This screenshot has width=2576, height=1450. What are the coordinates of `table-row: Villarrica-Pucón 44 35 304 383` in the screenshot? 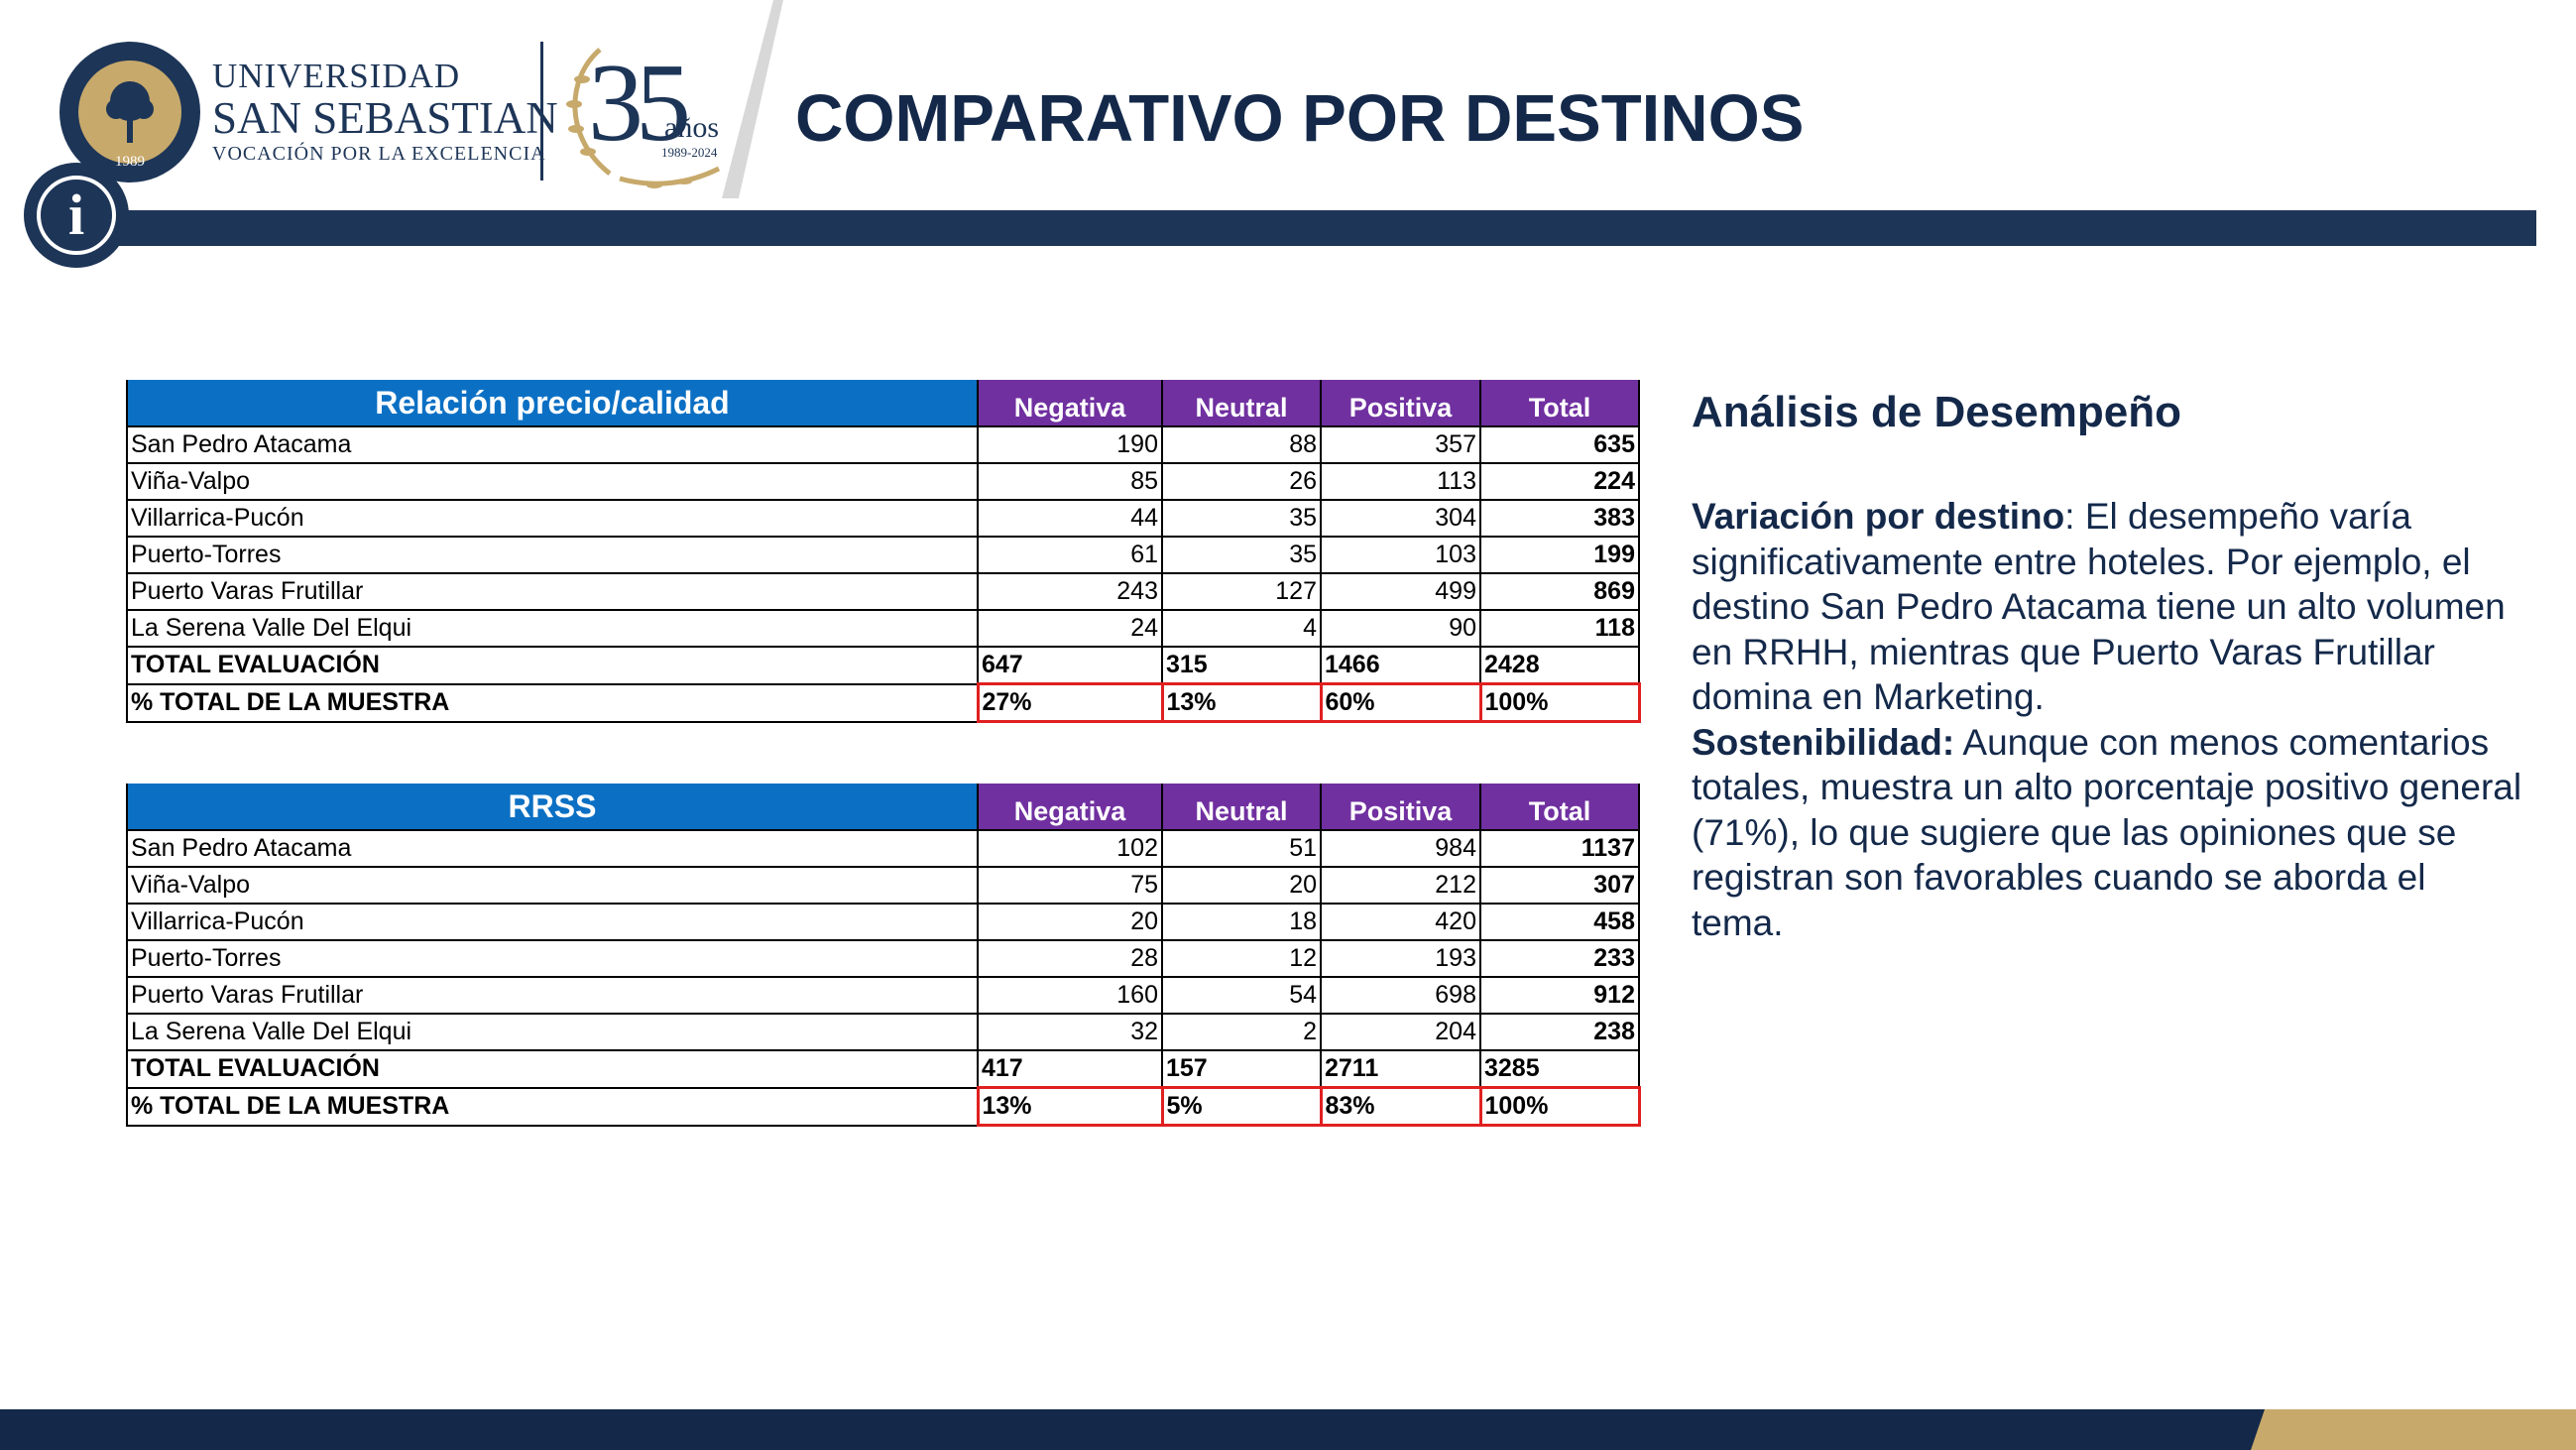 It's located at (883, 518).